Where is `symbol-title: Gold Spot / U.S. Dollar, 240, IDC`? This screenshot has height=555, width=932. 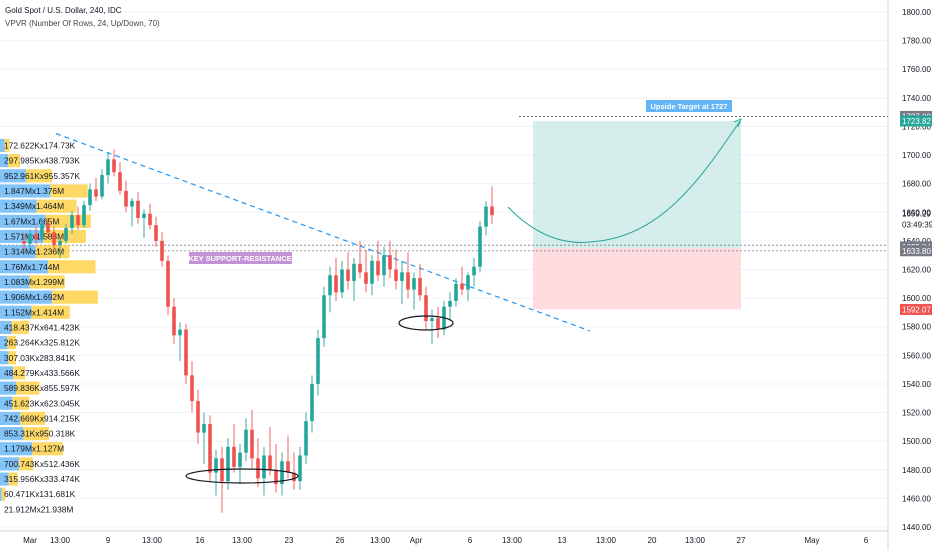 symbol-title: Gold Spot / U.S. Dollar, 240, IDC is located at coordinates (63, 10).